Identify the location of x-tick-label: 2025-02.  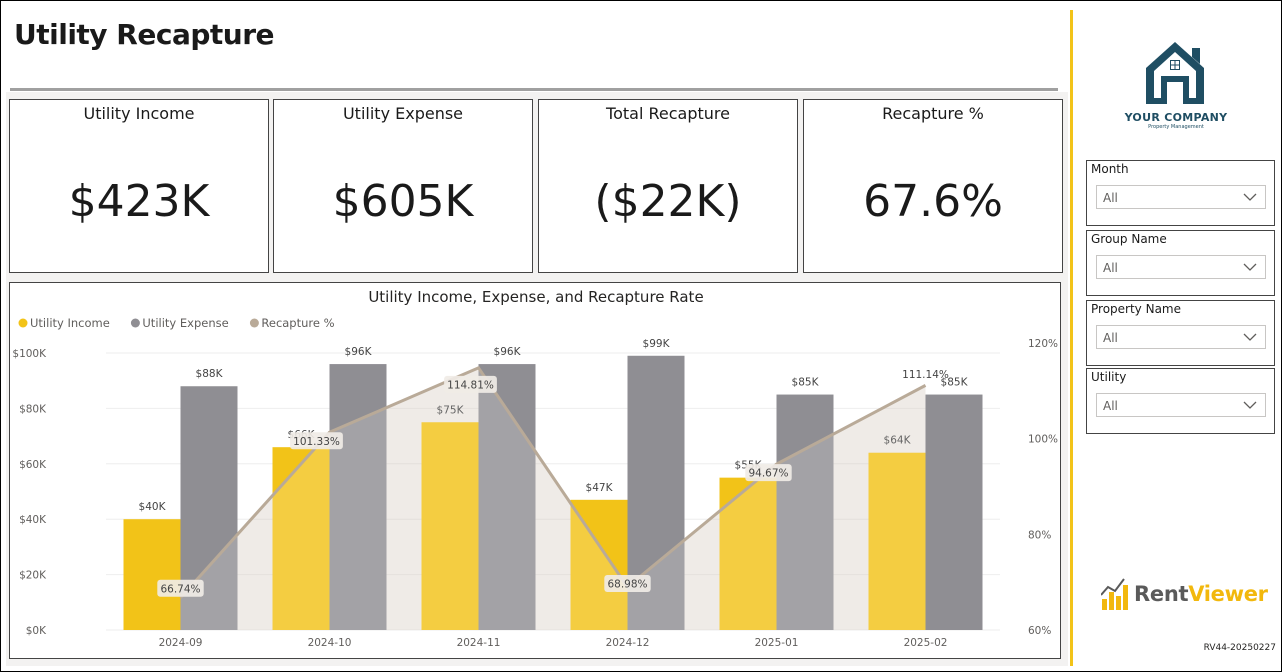
(926, 643).